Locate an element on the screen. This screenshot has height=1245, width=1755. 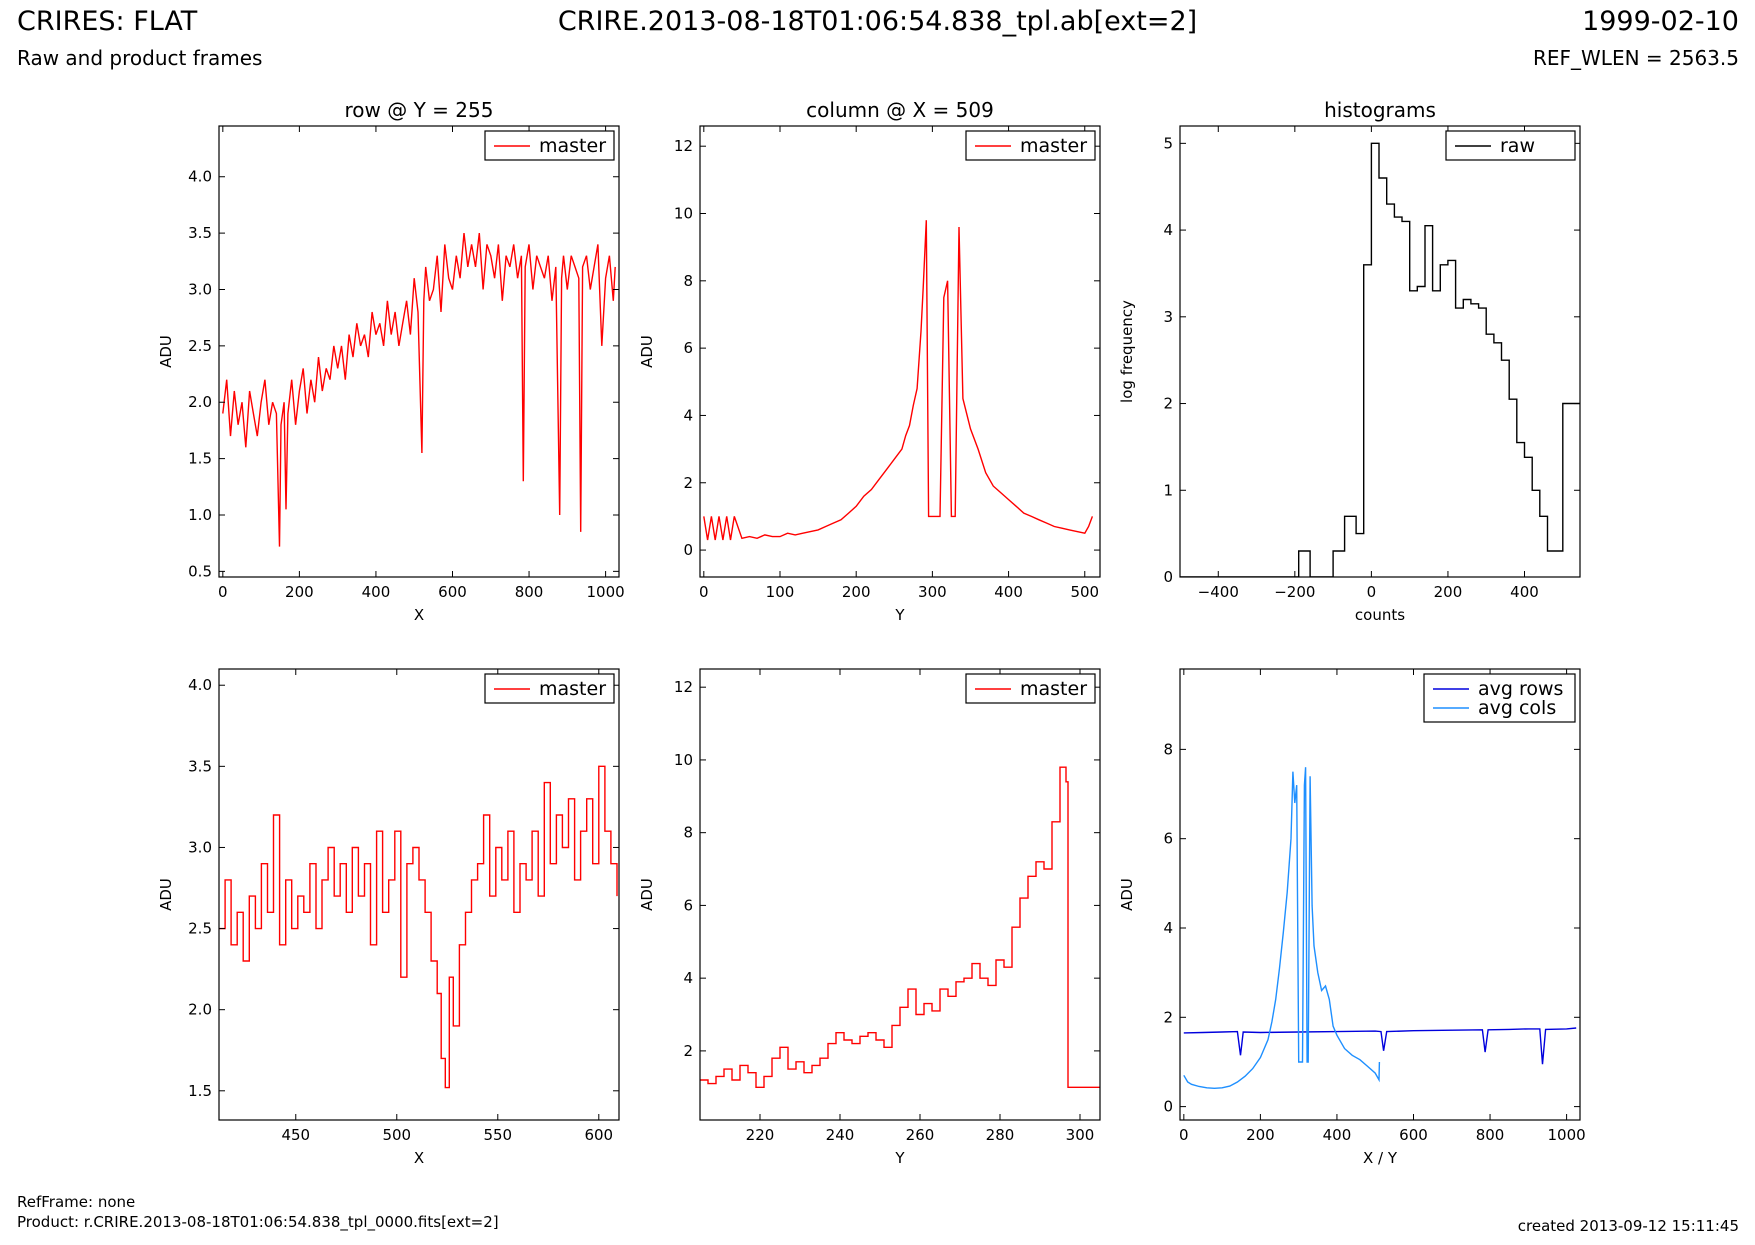
page-subtitle: Raw and product frames is located at coordinates (140, 58).